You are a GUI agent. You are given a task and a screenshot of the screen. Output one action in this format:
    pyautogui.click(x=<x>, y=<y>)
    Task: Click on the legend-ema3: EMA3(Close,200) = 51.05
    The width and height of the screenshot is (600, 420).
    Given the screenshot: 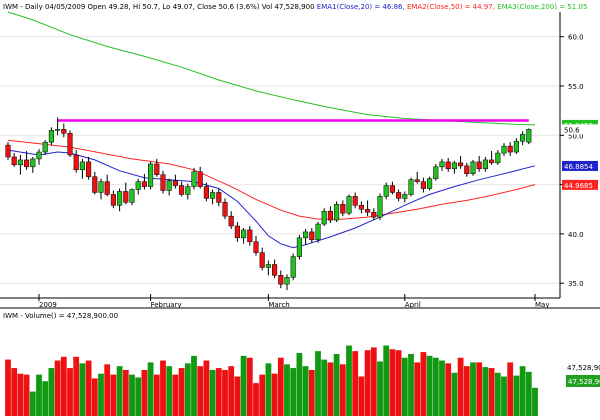 What is the action you would take?
    pyautogui.click(x=542, y=7)
    